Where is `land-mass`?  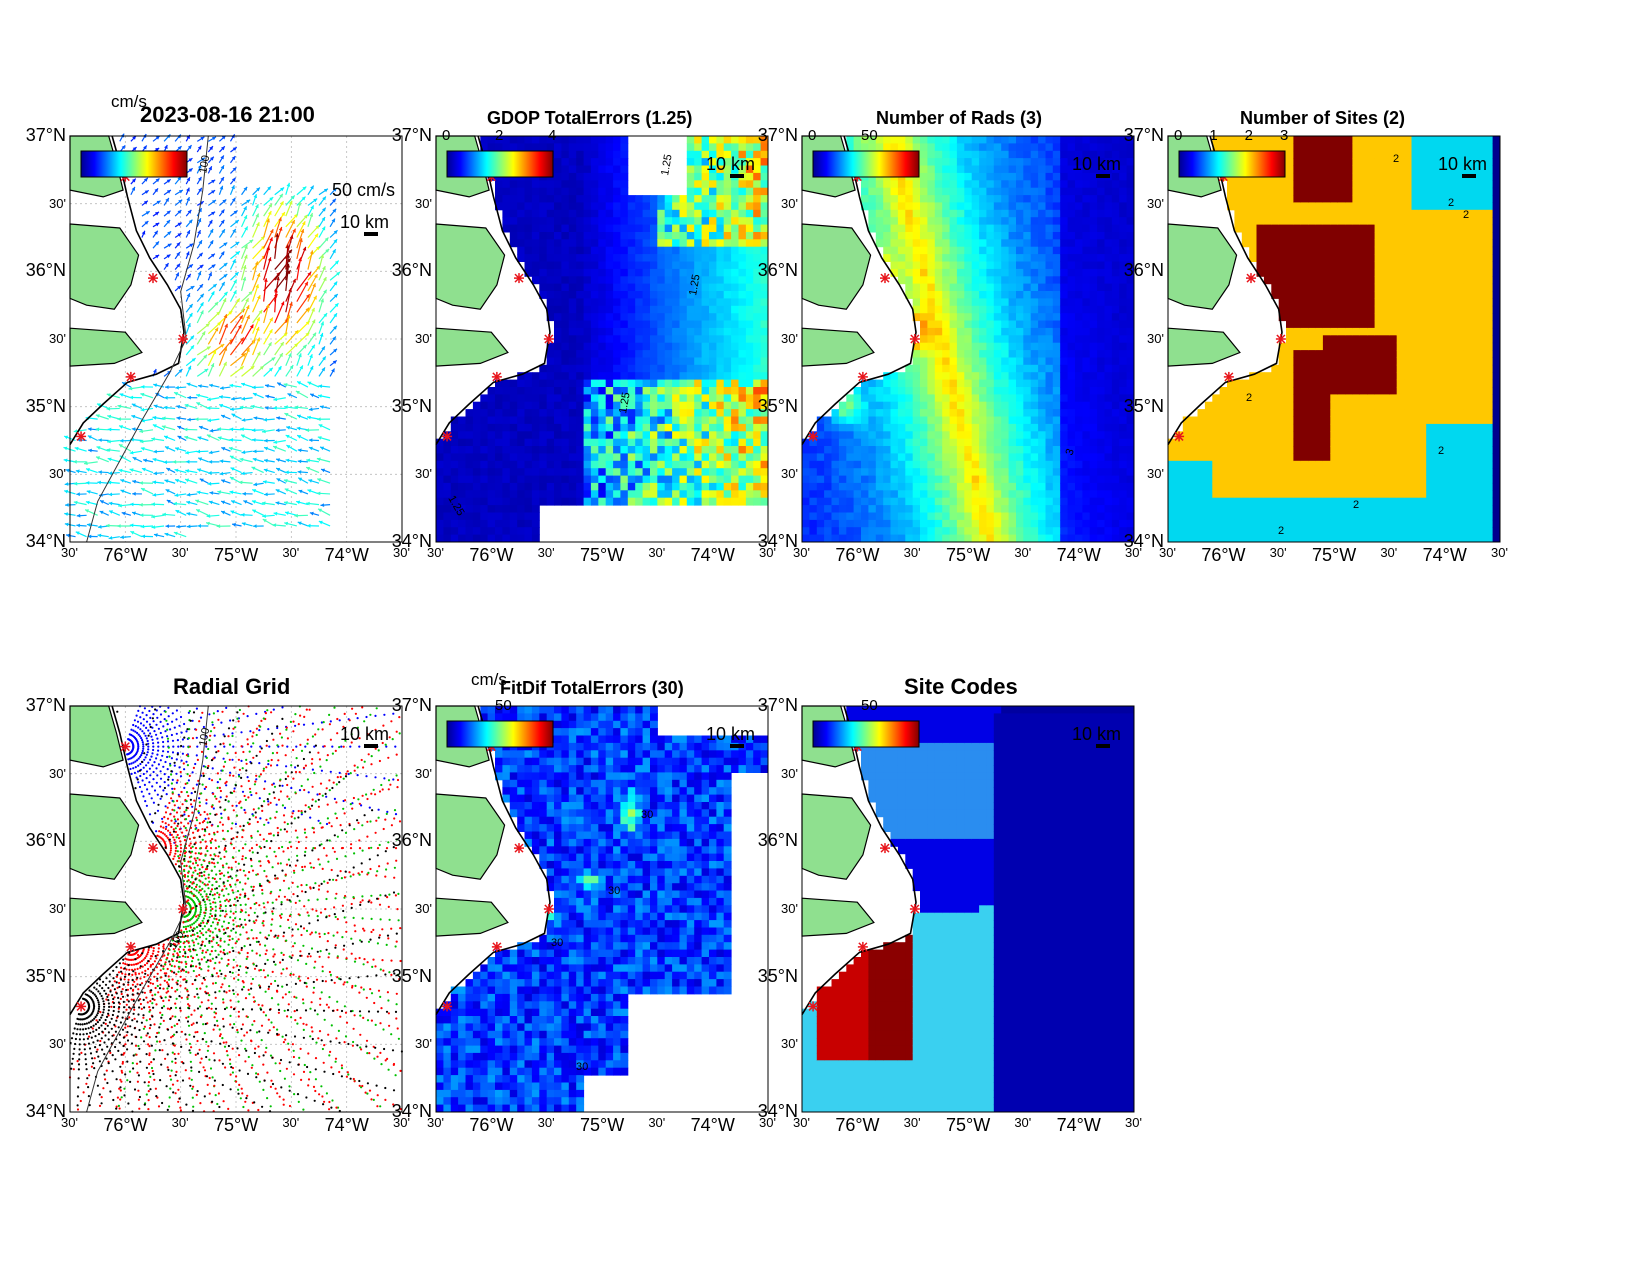 land-mass is located at coordinates (836, 266).